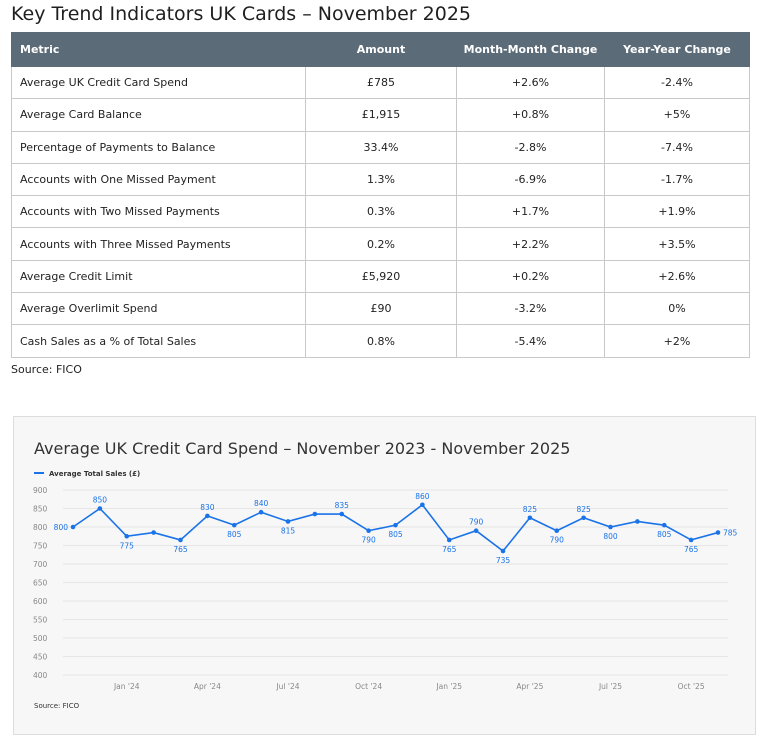 The image size is (771, 737). I want to click on x-tick-label: Jul '25, so click(610, 686).